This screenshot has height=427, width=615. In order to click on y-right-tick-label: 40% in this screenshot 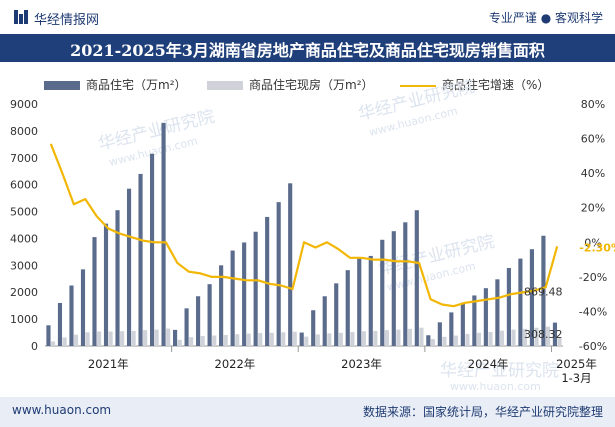, I will do `click(593, 173)`.